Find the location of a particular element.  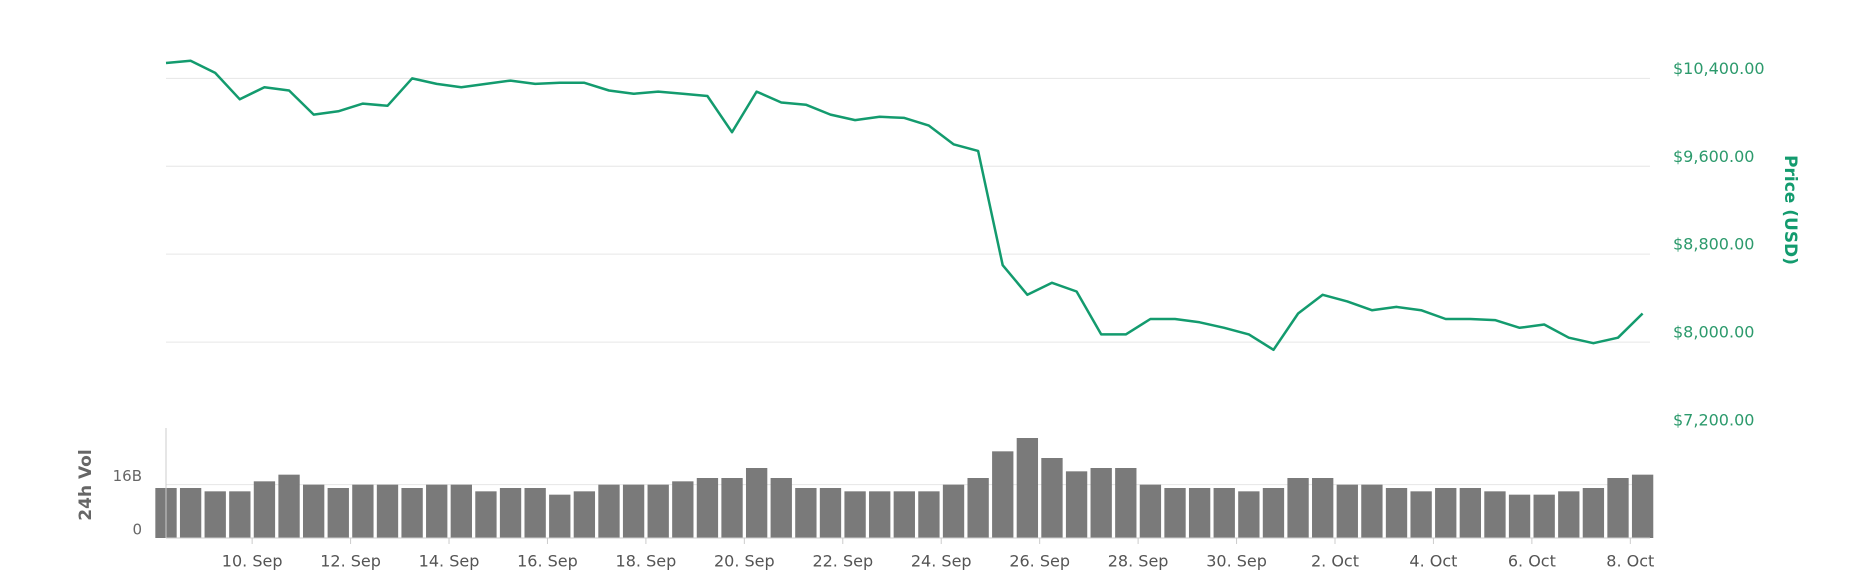

x-tick-label: 14. Sep is located at coordinates (449, 561).